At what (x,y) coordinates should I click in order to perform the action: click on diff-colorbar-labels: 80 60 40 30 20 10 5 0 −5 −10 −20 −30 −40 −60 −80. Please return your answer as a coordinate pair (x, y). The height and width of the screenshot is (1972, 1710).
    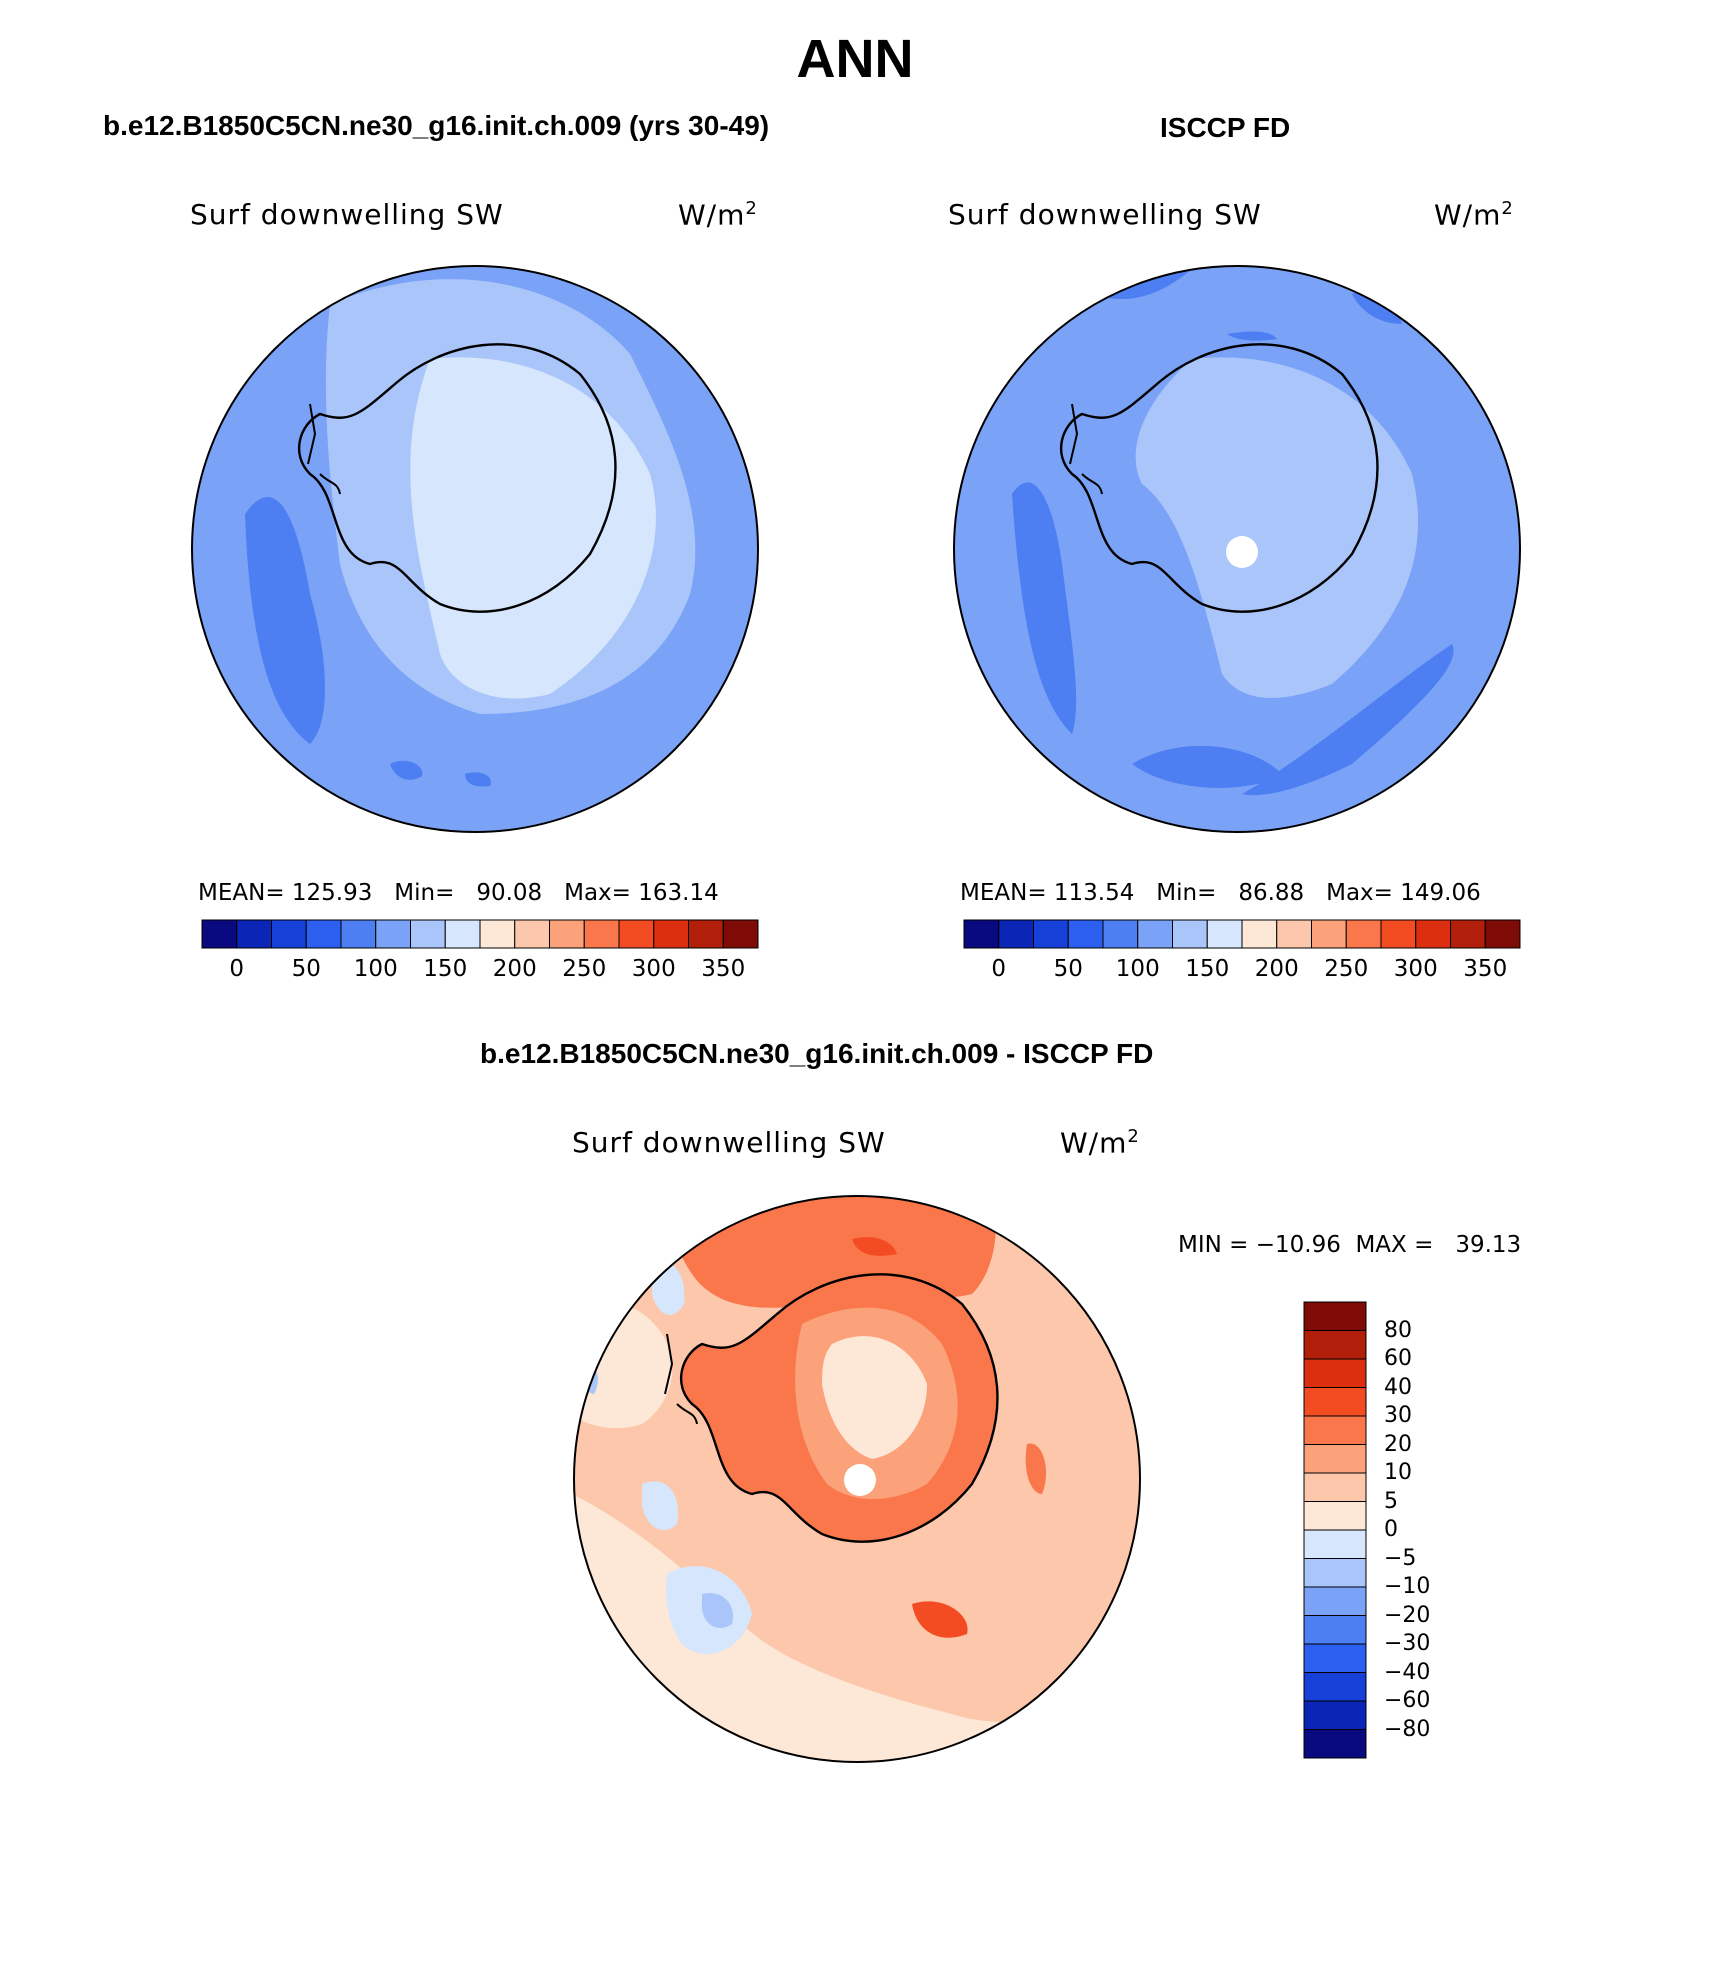
    Looking at the image, I should click on (1424, 1530).